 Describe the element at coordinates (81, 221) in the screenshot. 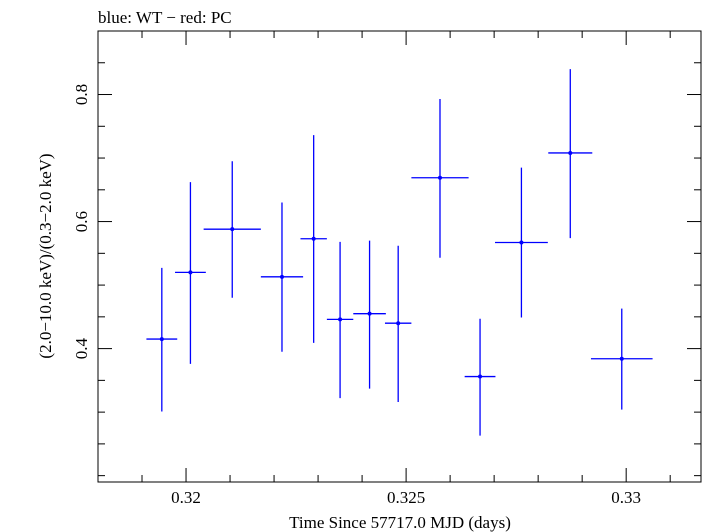

I see `y-tick-label: 0.6` at that location.